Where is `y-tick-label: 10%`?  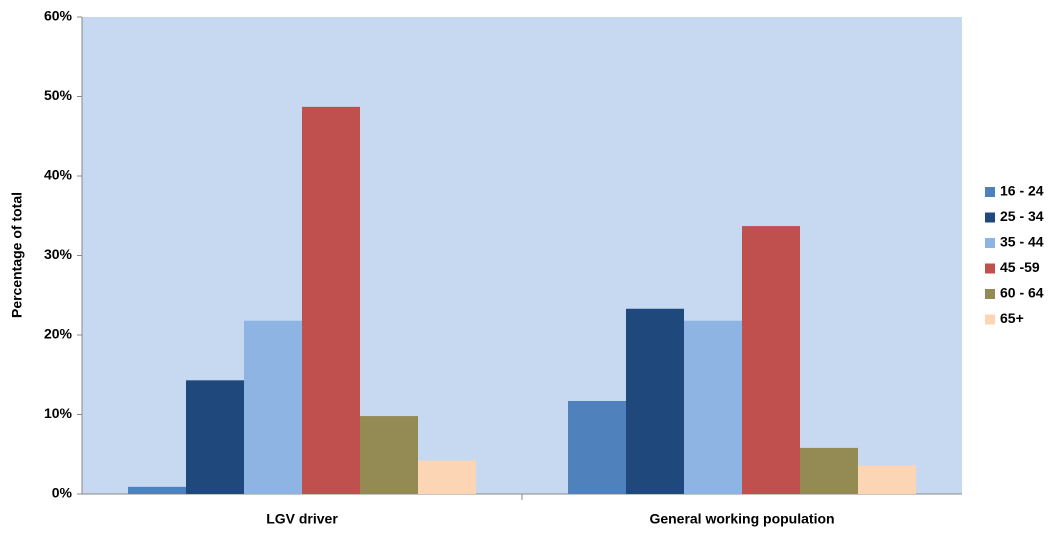 y-tick-label: 10% is located at coordinates (58, 413).